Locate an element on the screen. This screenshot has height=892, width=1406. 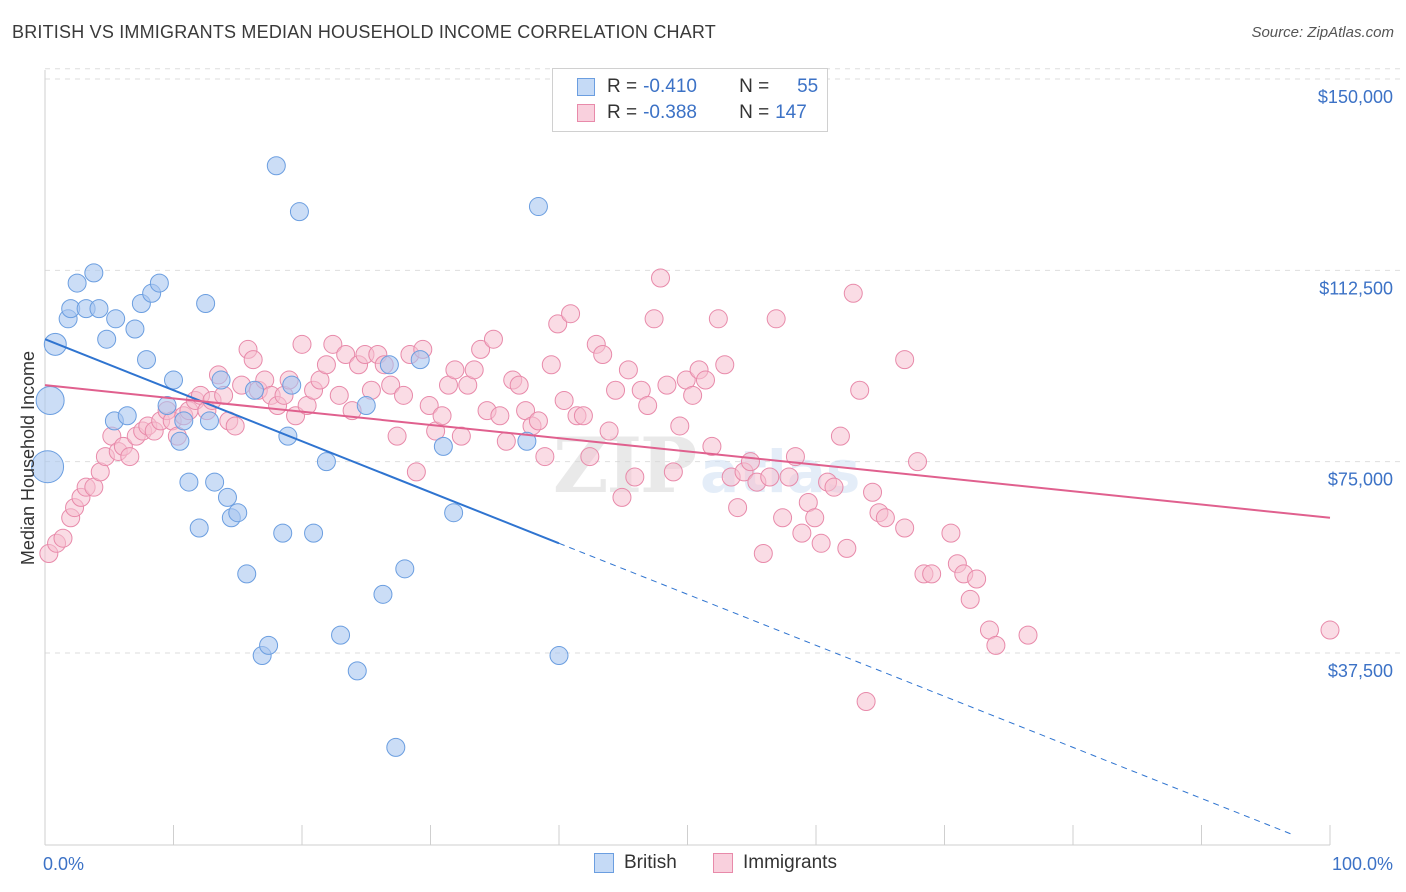
british-trend-line is located at coordinates (302, 441).